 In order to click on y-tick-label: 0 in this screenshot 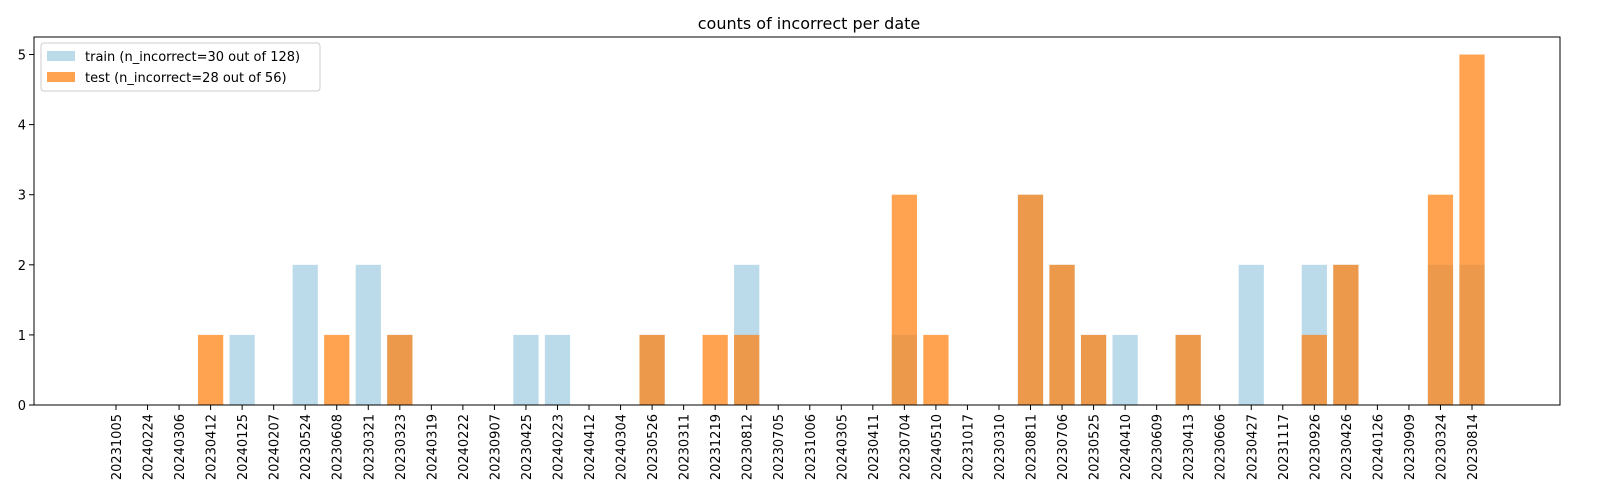, I will do `click(22, 406)`.